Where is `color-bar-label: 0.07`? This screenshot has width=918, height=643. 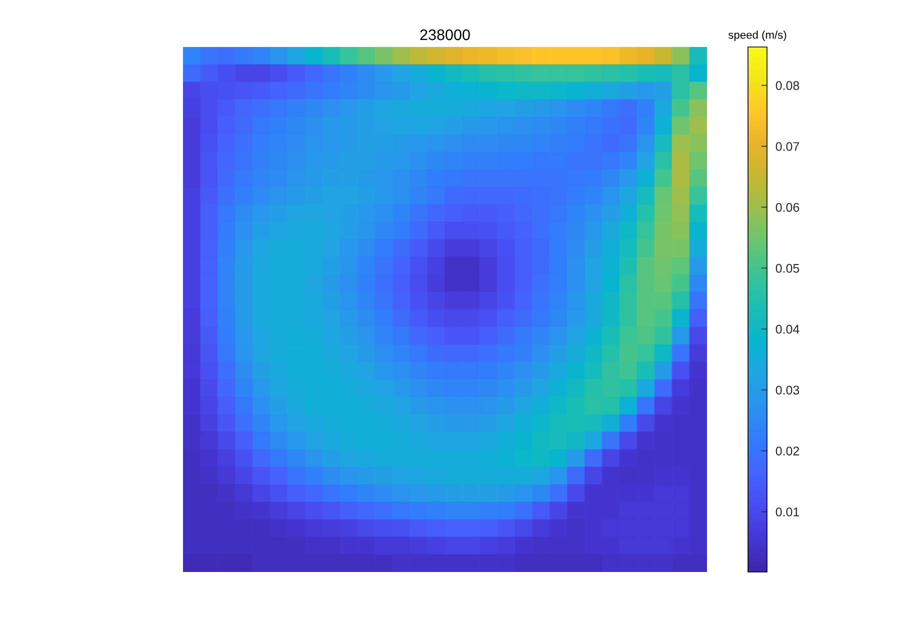 color-bar-label: 0.07 is located at coordinates (788, 146).